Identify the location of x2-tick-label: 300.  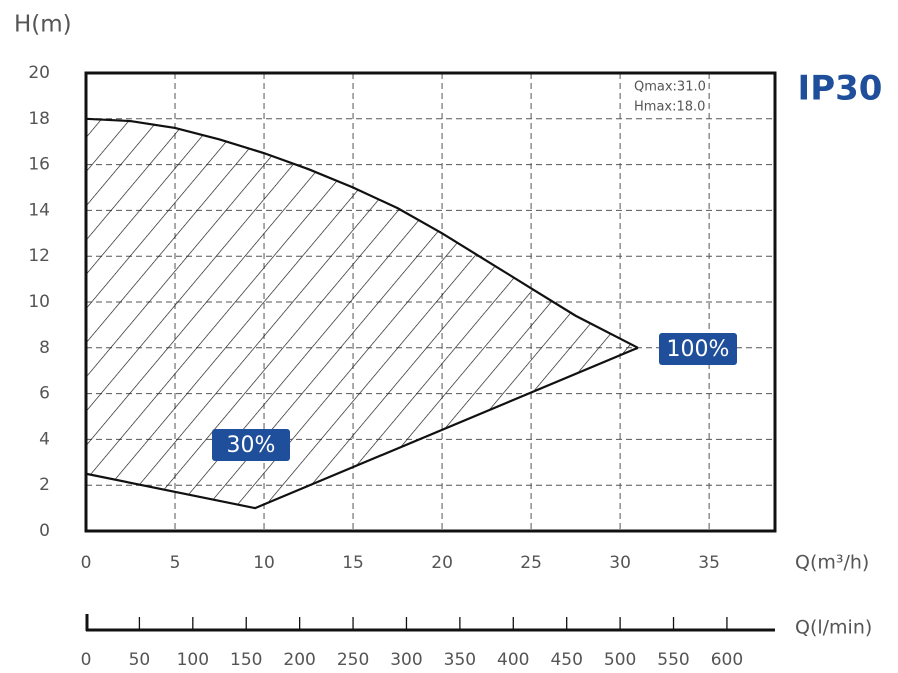
(406, 660).